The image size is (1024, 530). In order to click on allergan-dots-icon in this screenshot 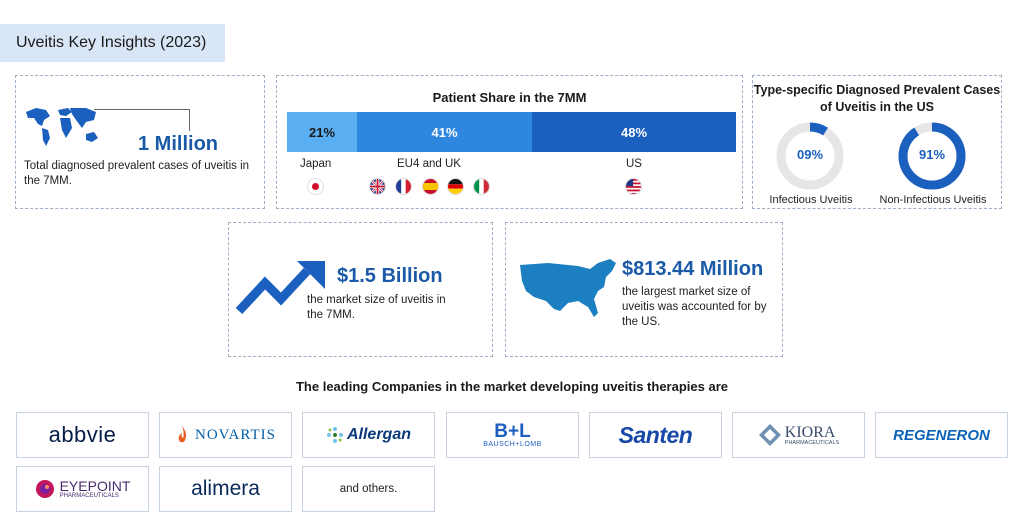, I will do `click(334, 435)`.